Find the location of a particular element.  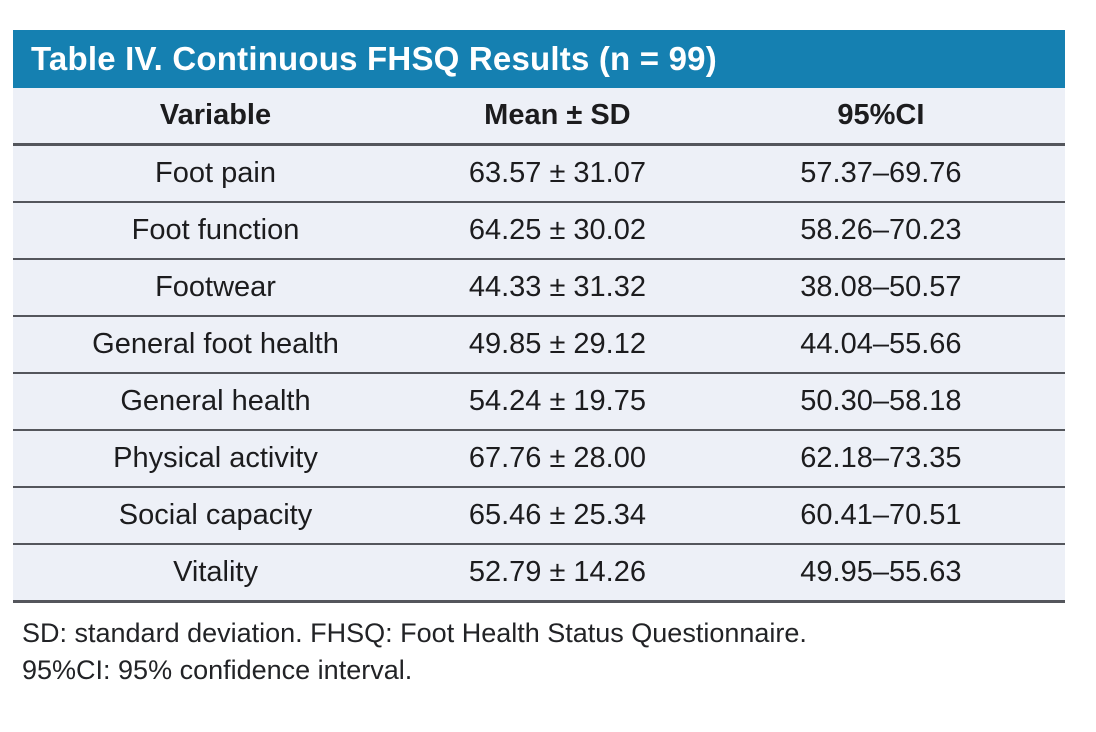

mean-sd-cell: 52.79 ± 14.26 is located at coordinates (557, 573).